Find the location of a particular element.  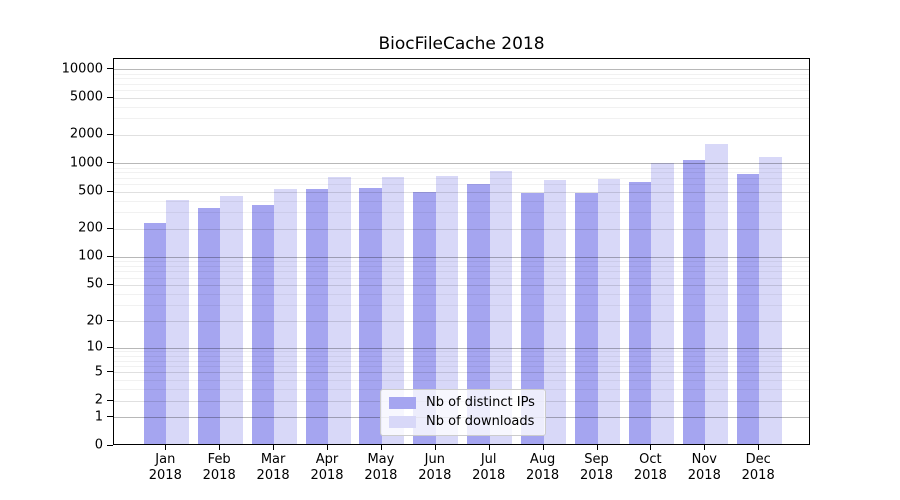

x-tick-mark-jul is located at coordinates (489, 447).